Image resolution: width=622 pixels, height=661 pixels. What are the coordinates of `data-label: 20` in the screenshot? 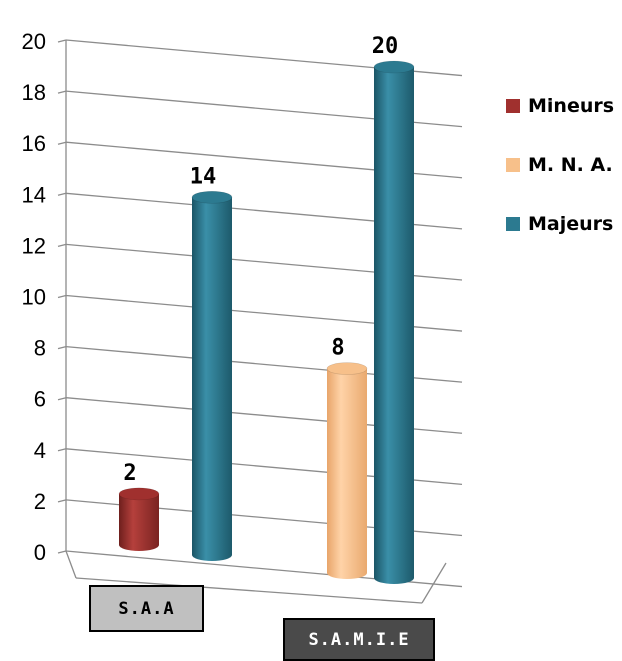 It's located at (385, 46).